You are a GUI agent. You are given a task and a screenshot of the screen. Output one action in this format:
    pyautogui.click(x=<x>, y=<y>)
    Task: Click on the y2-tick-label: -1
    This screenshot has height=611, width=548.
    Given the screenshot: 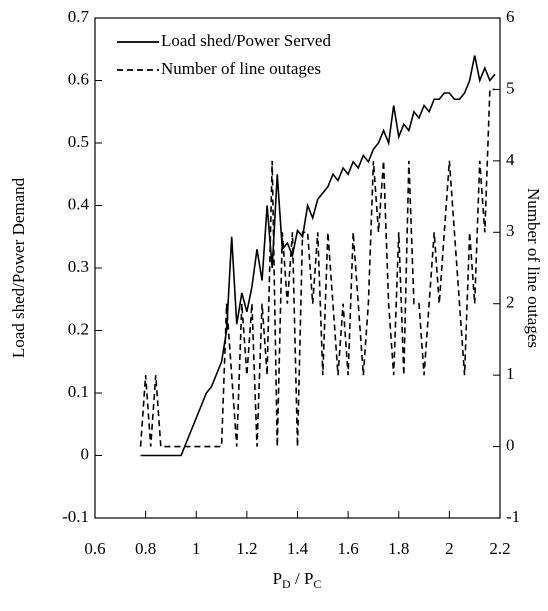 What is the action you would take?
    pyautogui.click(x=513, y=516)
    